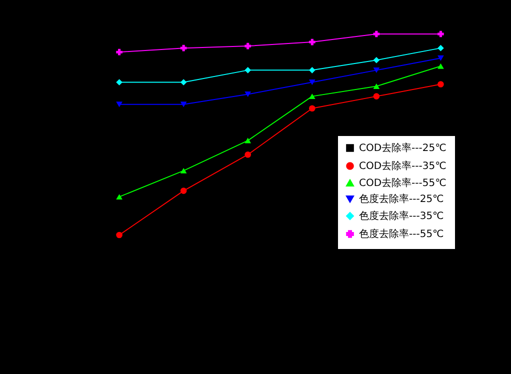 Image resolution: width=511 pixels, height=374 pixels. Describe the element at coordinates (401, 199) in the screenshot. I see `legend-label: 色度去除率---25℃` at that location.